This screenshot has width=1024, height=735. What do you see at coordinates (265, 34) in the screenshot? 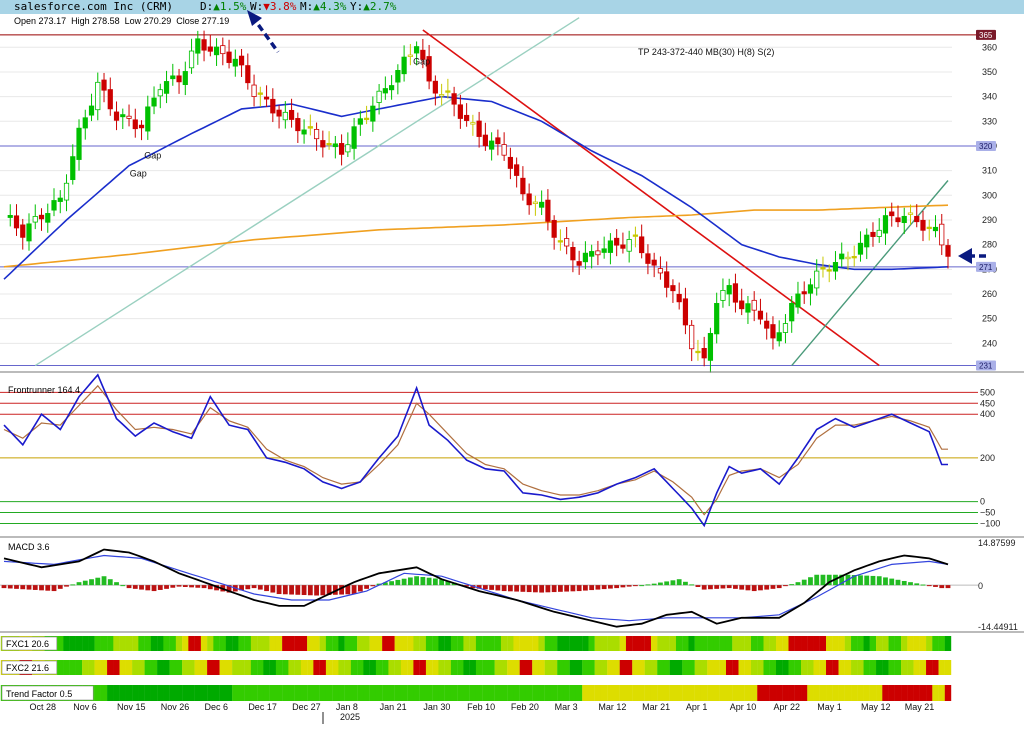
I see `dashed-arrow-top` at bounding box center [265, 34].